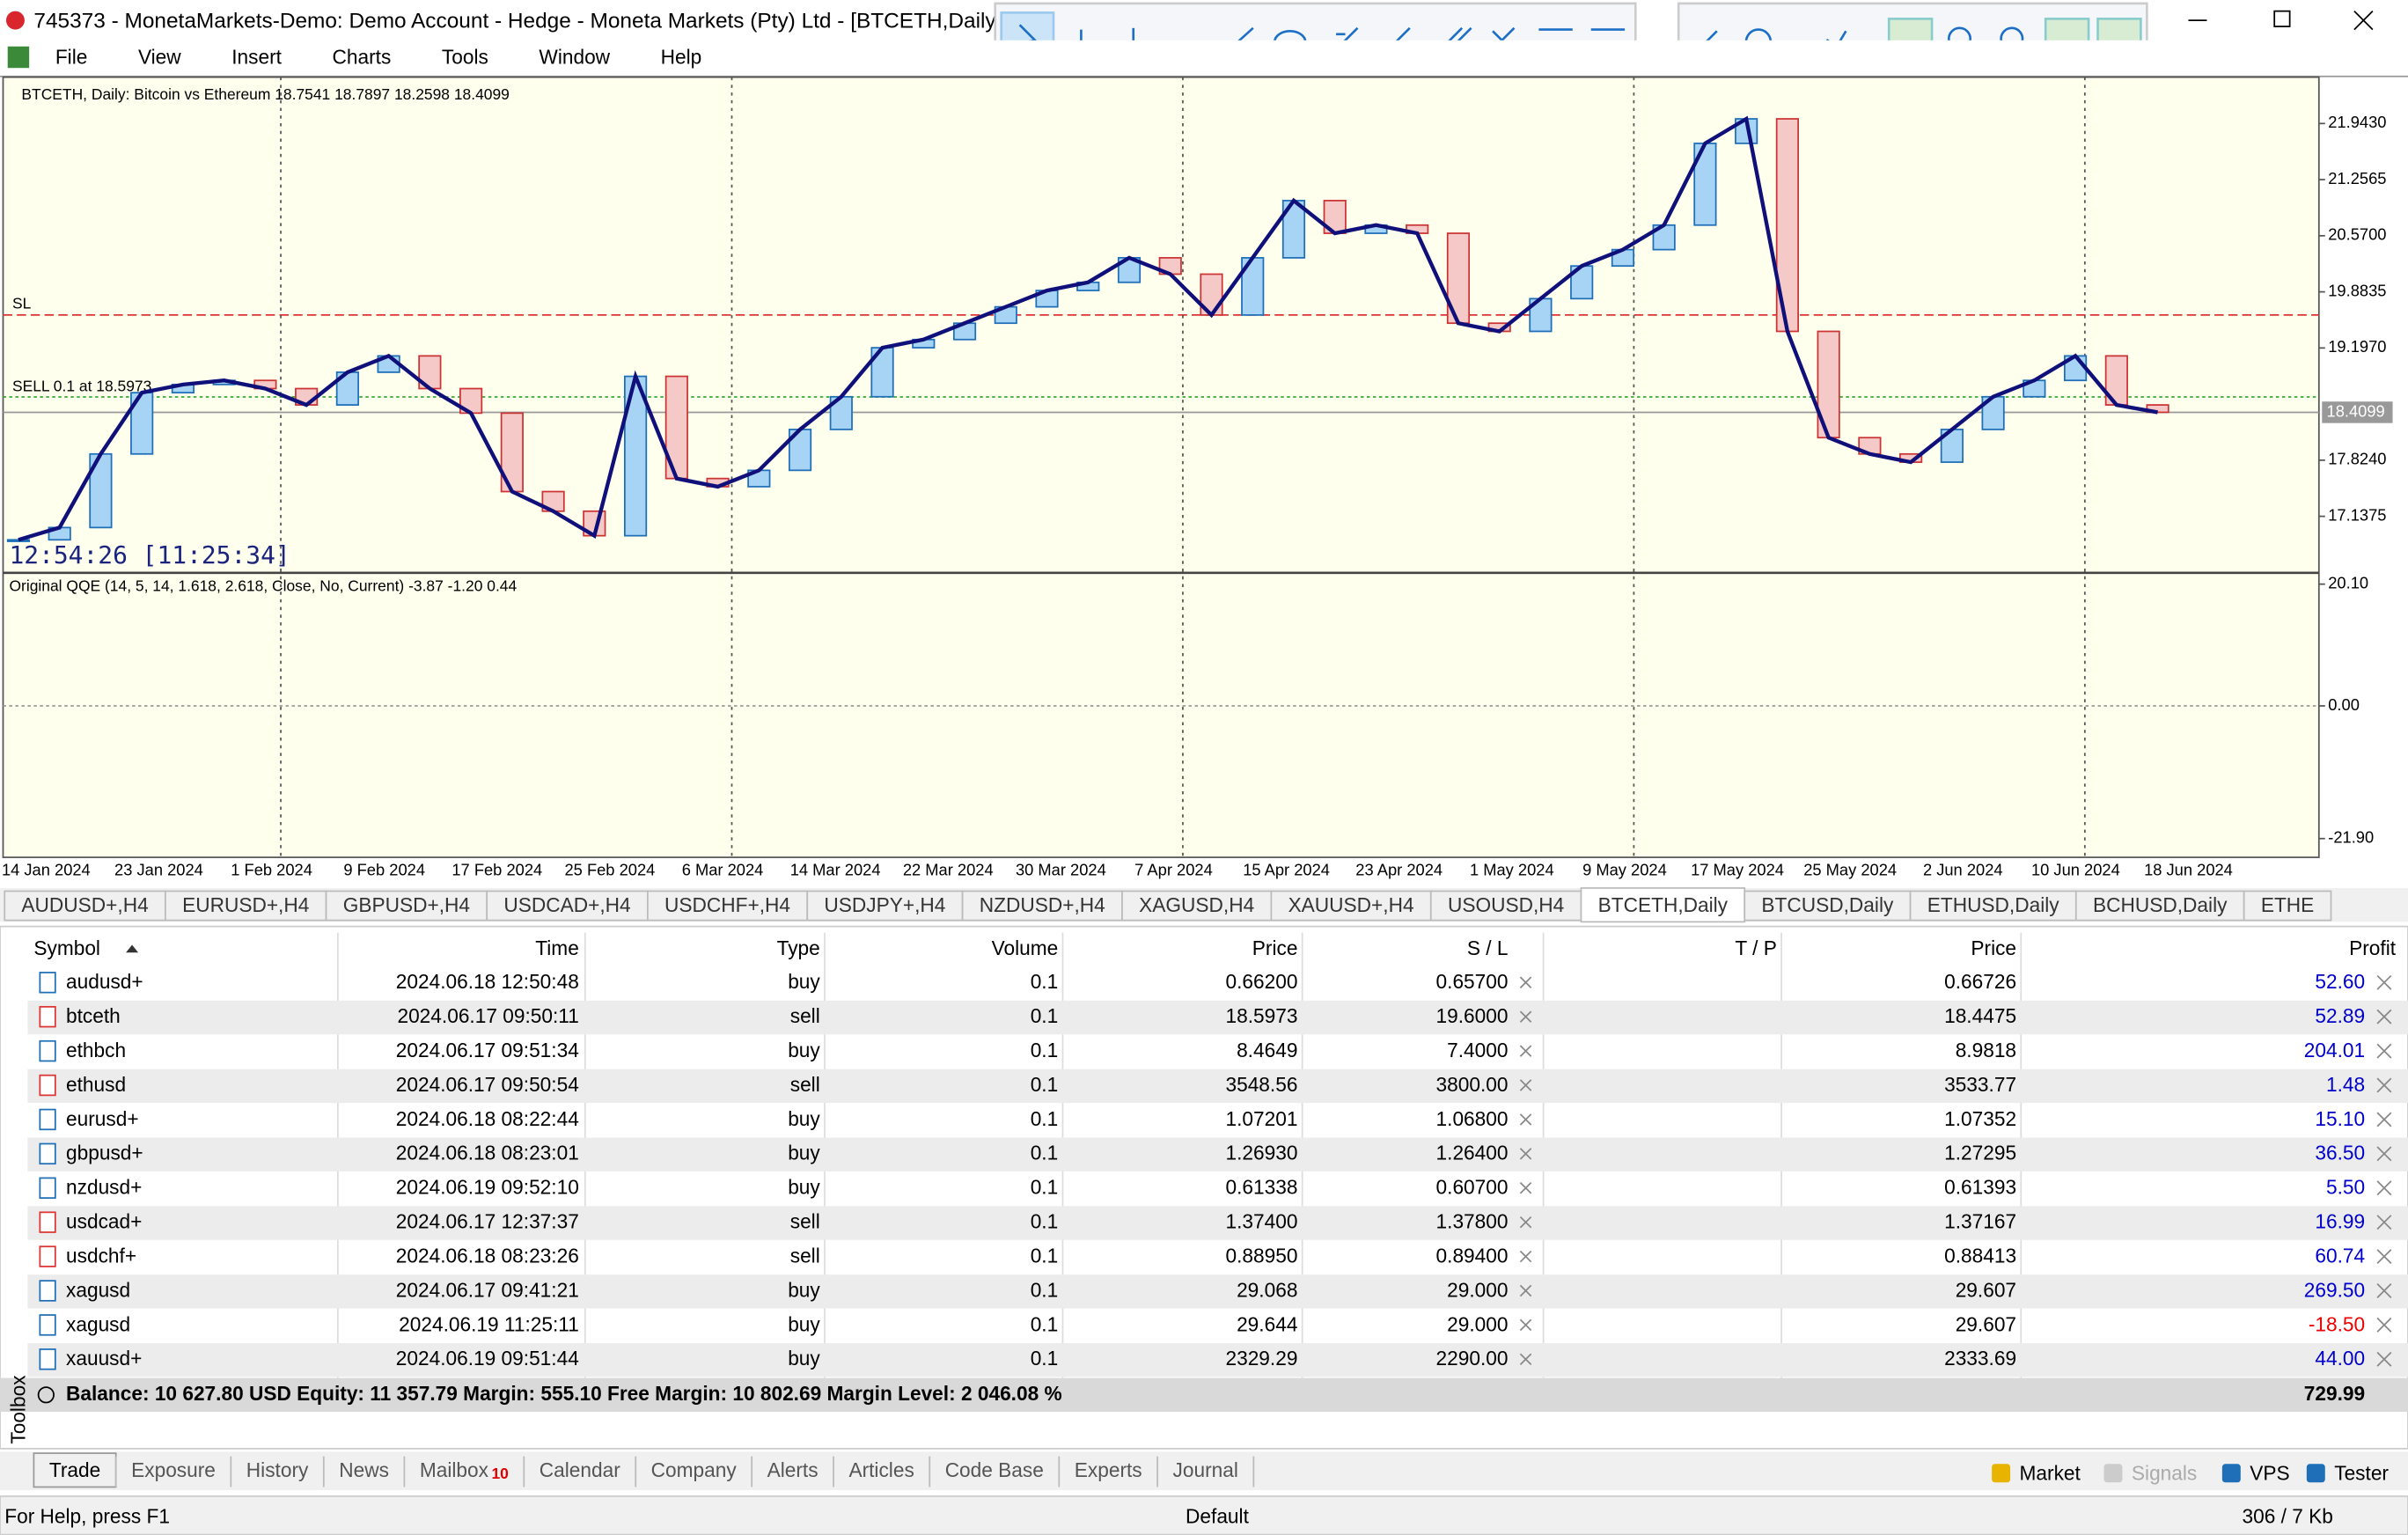 The height and width of the screenshot is (1535, 2408). I want to click on symbol-tab-label: USDCAD+,H4, so click(566, 904).